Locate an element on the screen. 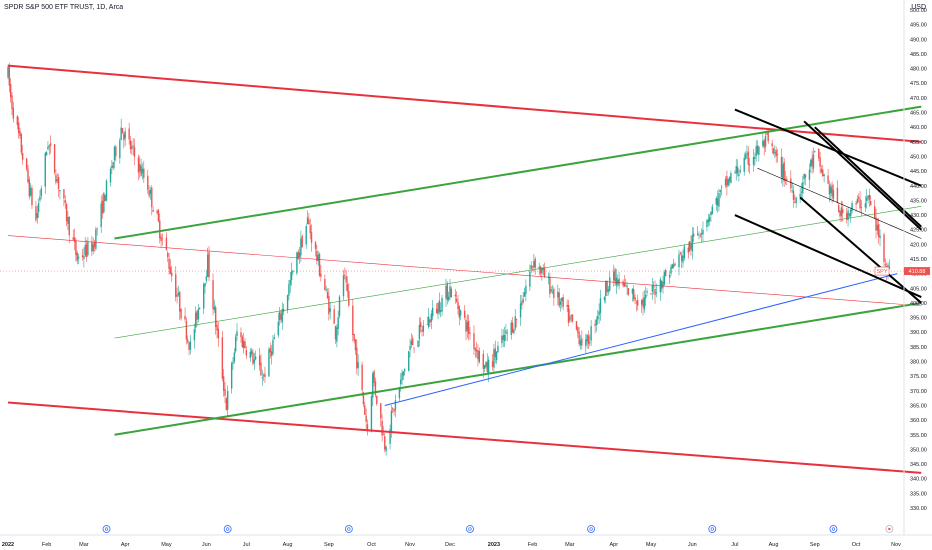 The height and width of the screenshot is (550, 932). price-tick-label: 390.00 is located at coordinates (918, 333).